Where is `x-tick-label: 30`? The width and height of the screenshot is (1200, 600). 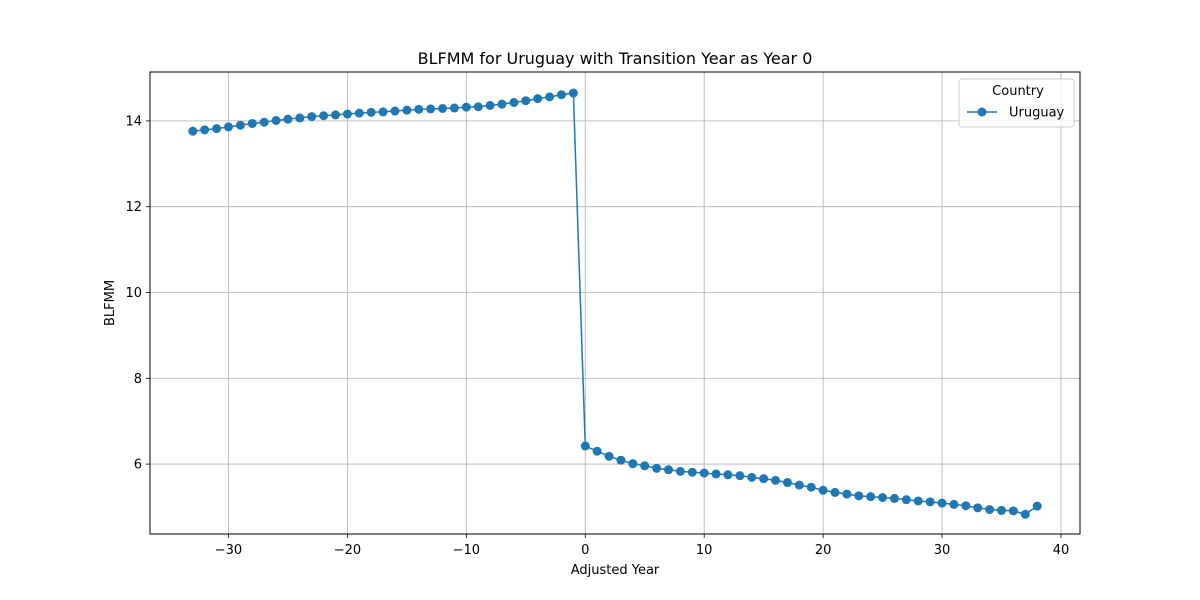 x-tick-label: 30 is located at coordinates (942, 550).